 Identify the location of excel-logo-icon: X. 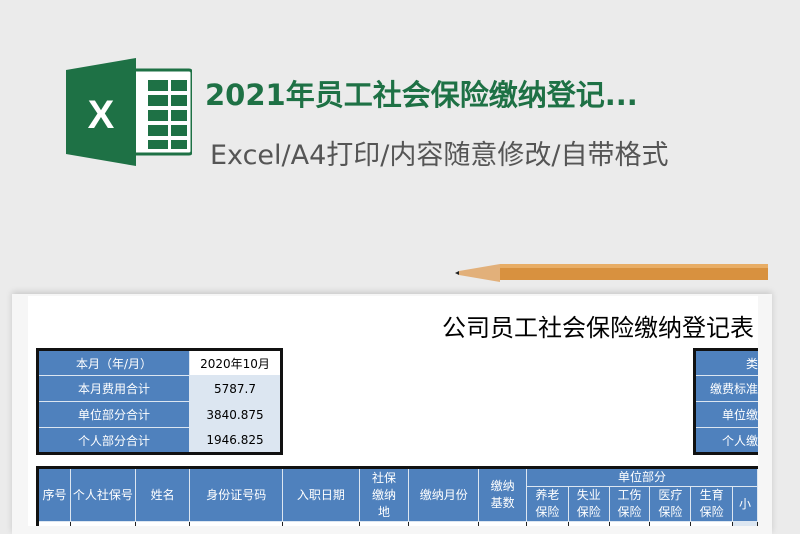
(129, 112).